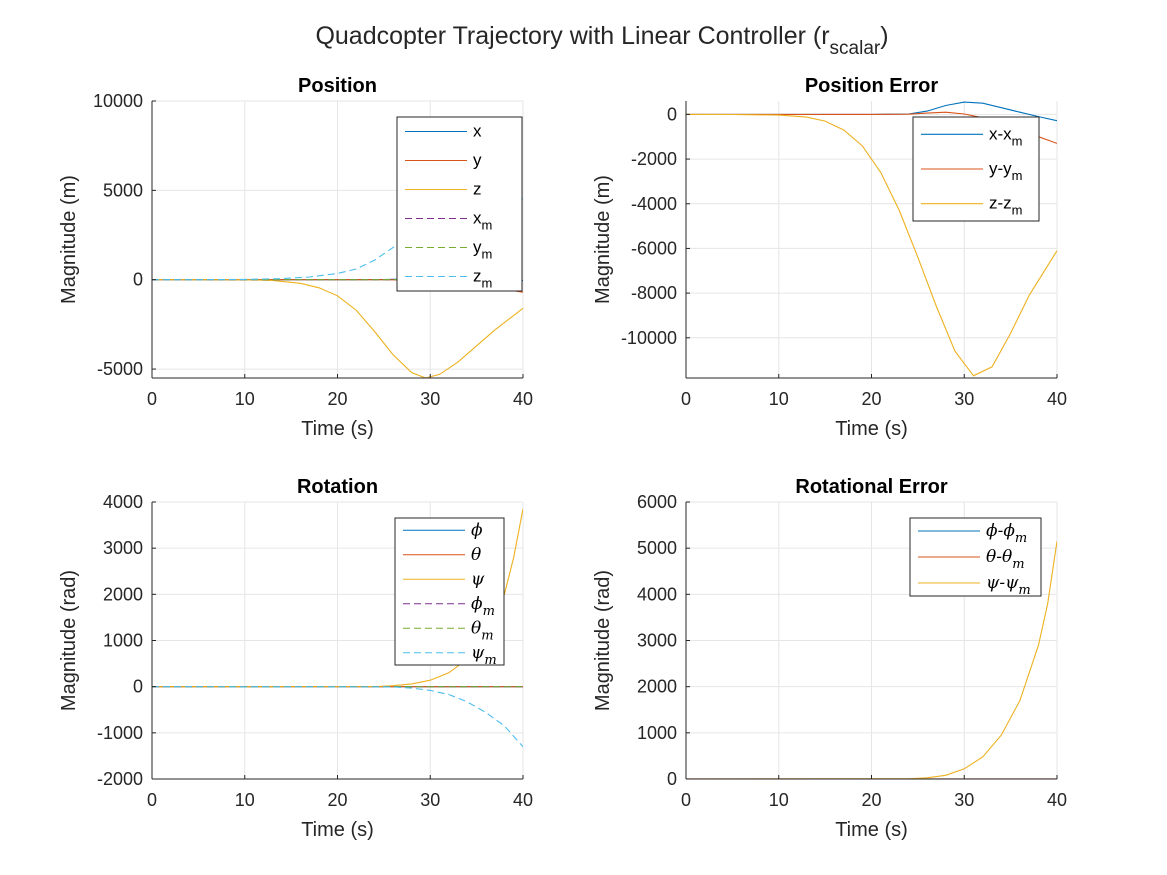 This screenshot has width=1167, height=875. I want to click on subplot-title: Position Error, so click(872, 86).